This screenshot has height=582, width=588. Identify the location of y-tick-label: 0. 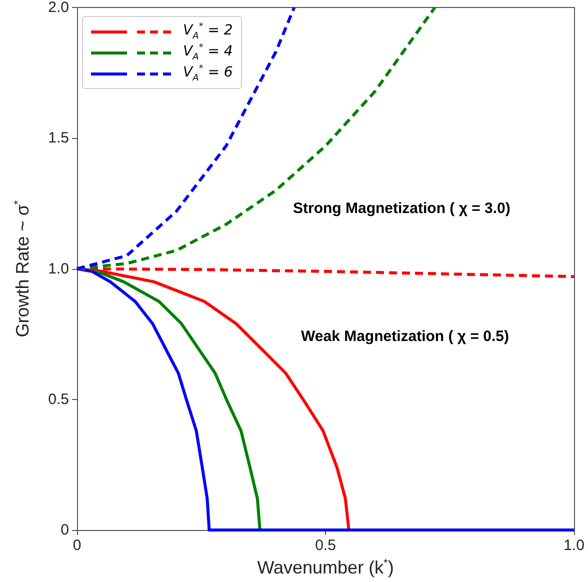
(64, 530).